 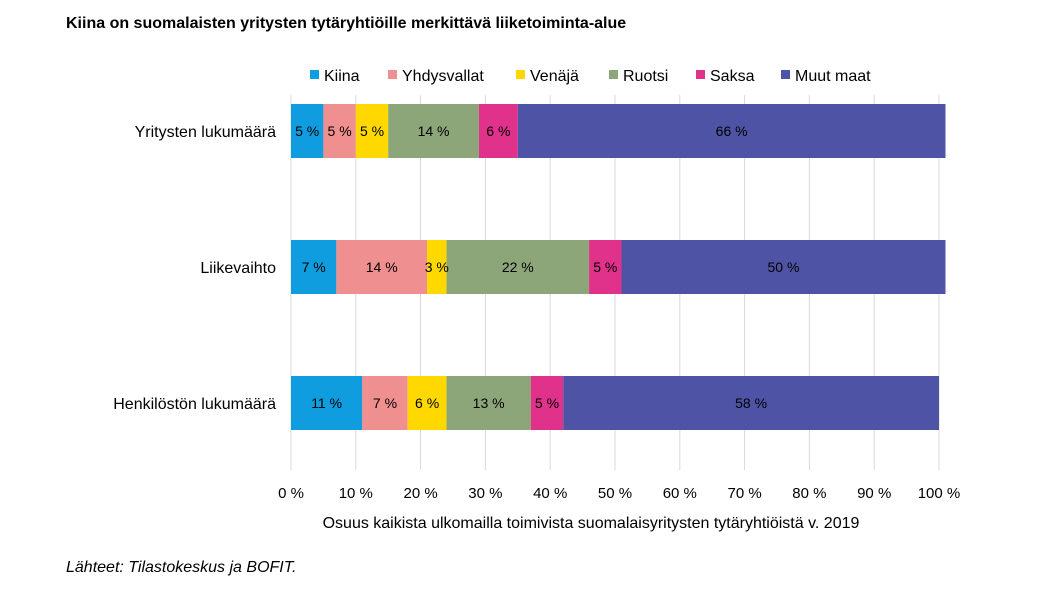 I want to click on category-label: Yritysten lukumäärä, so click(x=205, y=132).